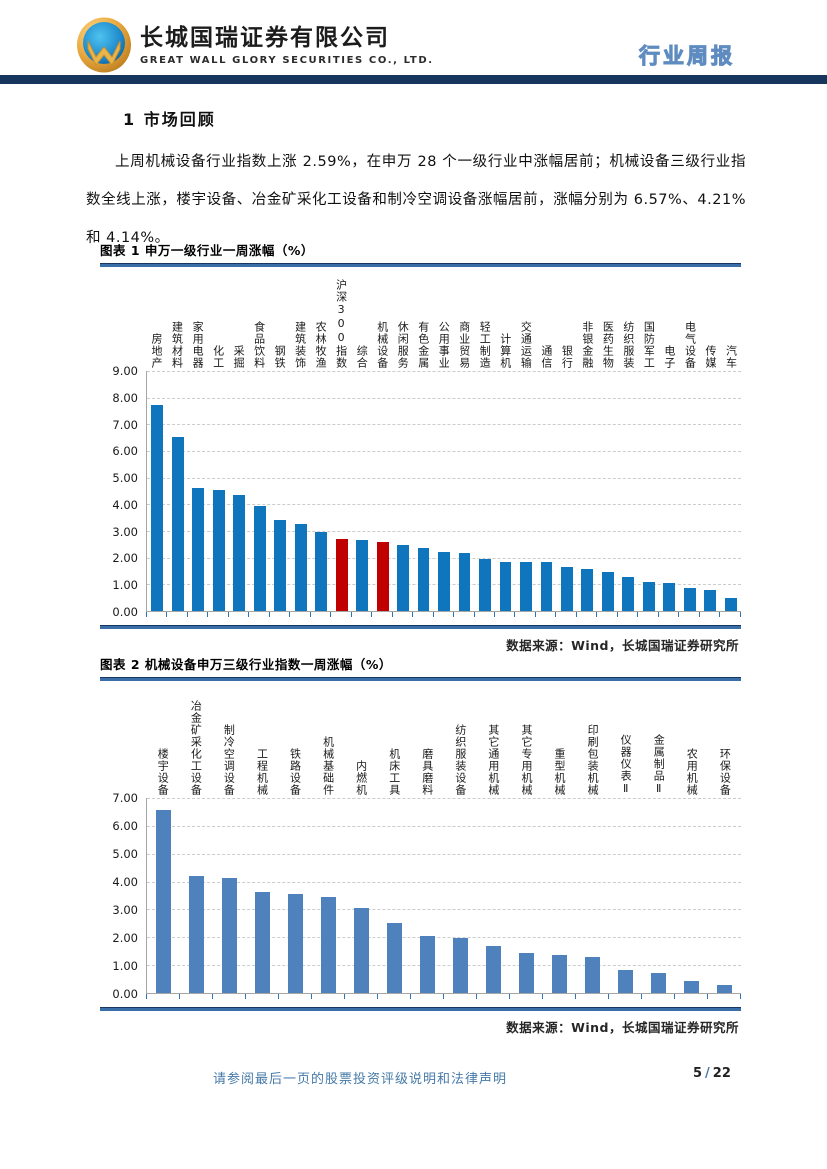 Image resolution: width=827 pixels, height=1169 pixels. What do you see at coordinates (443, 491) in the screenshot?
I see `plot-area` at bounding box center [443, 491].